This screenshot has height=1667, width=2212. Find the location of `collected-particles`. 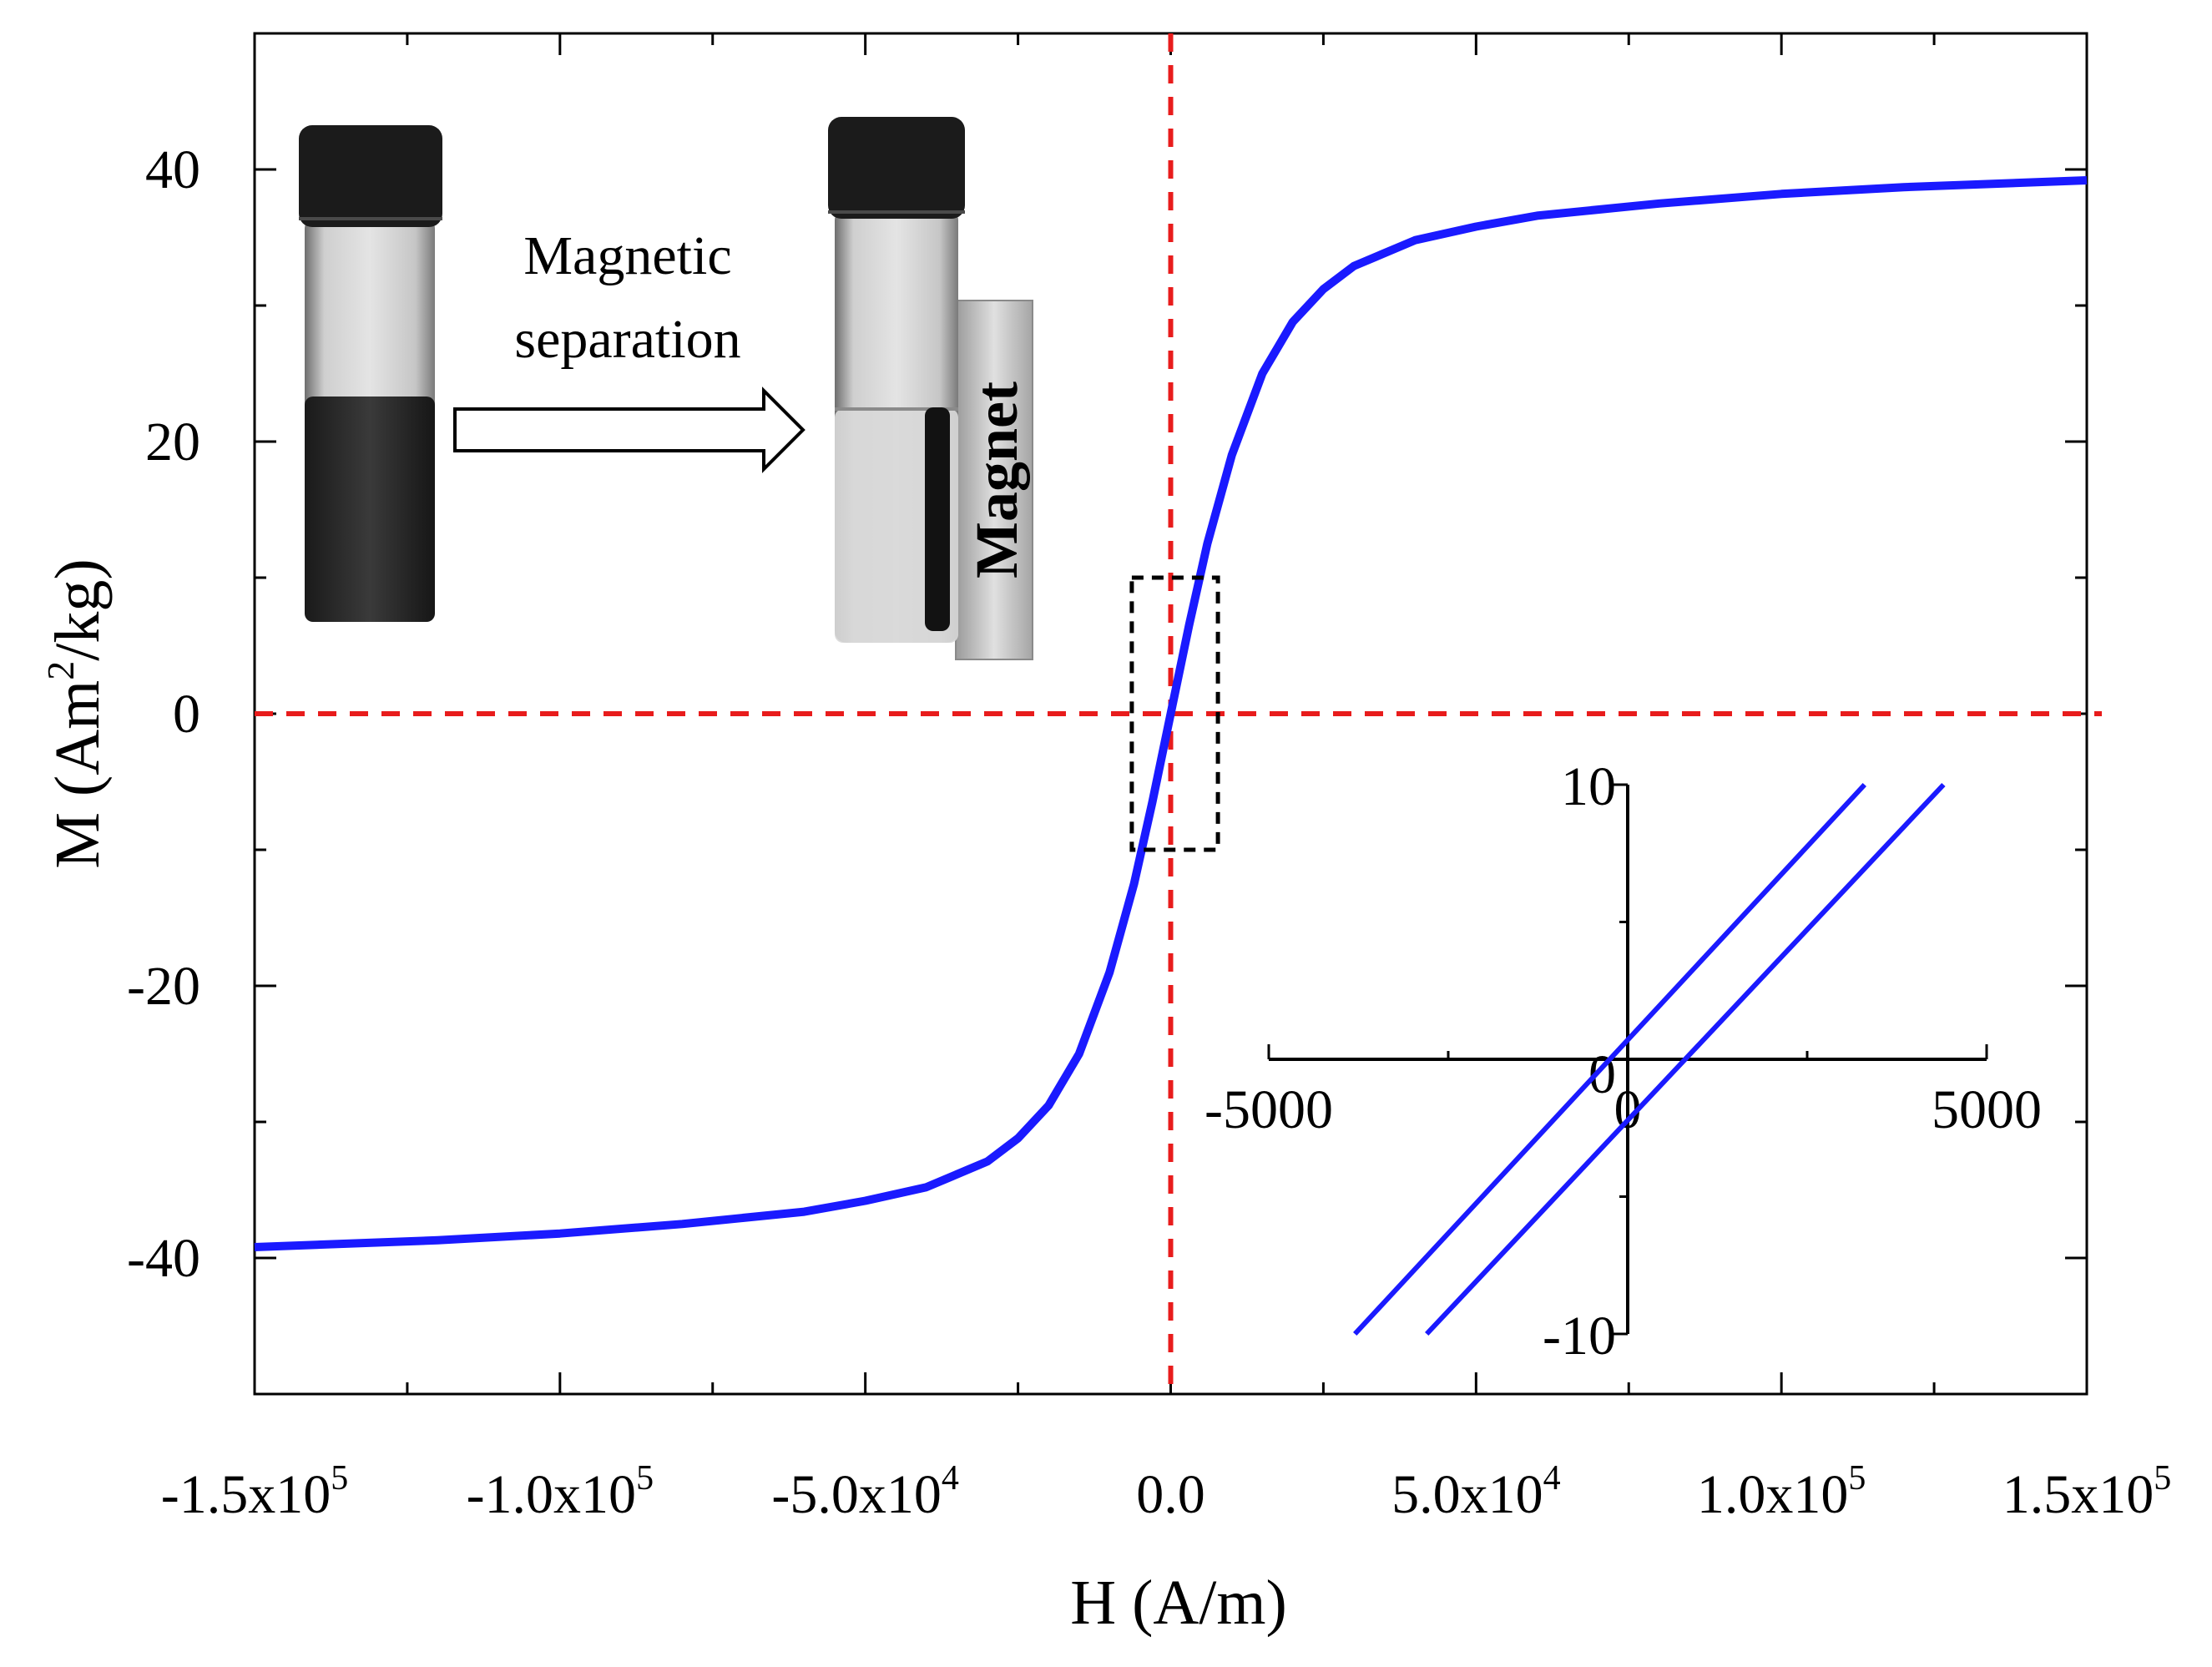

collected-particles is located at coordinates (937, 519).